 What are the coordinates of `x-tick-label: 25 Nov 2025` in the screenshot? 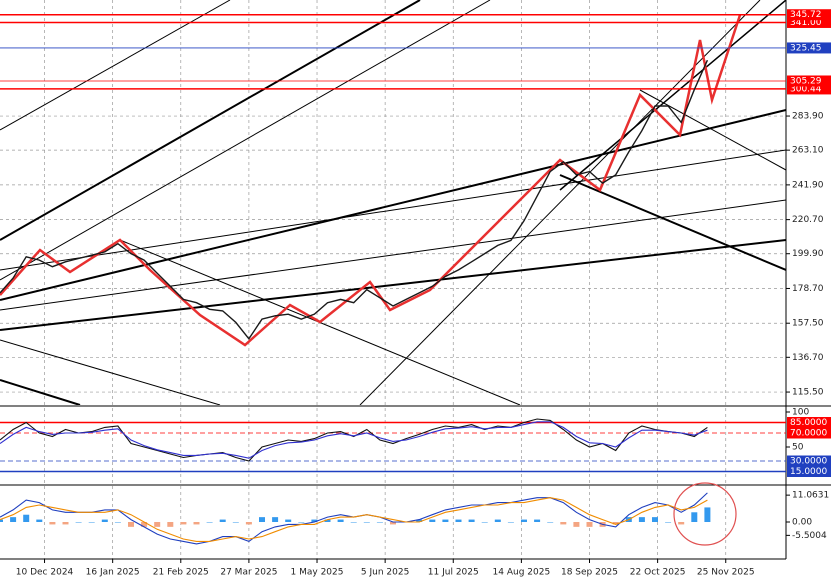 It's located at (726, 573).